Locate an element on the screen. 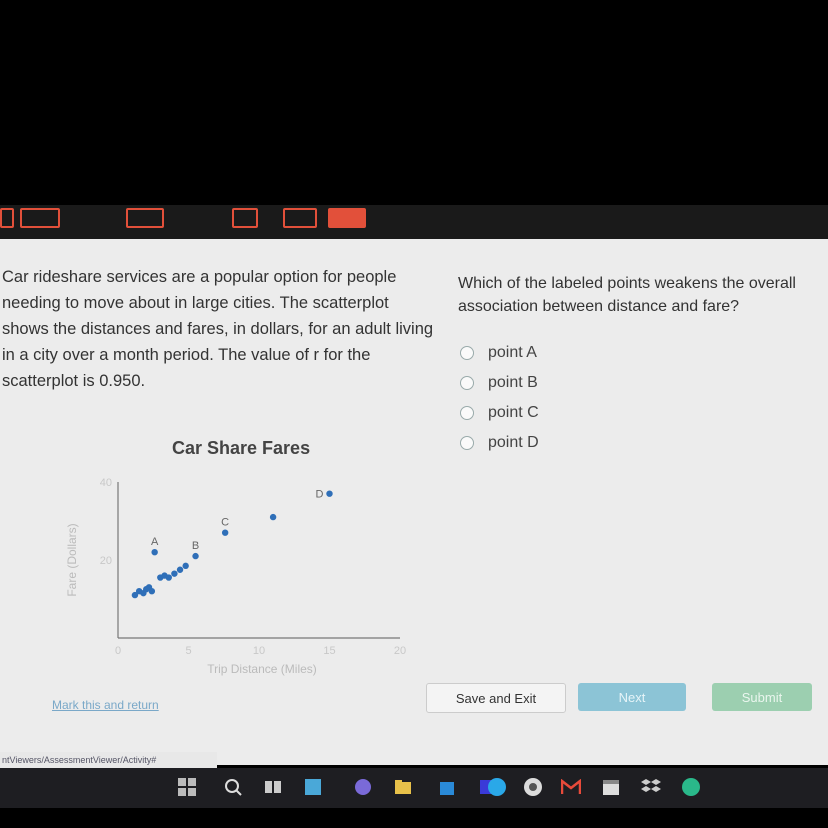 This screenshot has width=828, height=828. submit-button: Submit is located at coordinates (762, 697).